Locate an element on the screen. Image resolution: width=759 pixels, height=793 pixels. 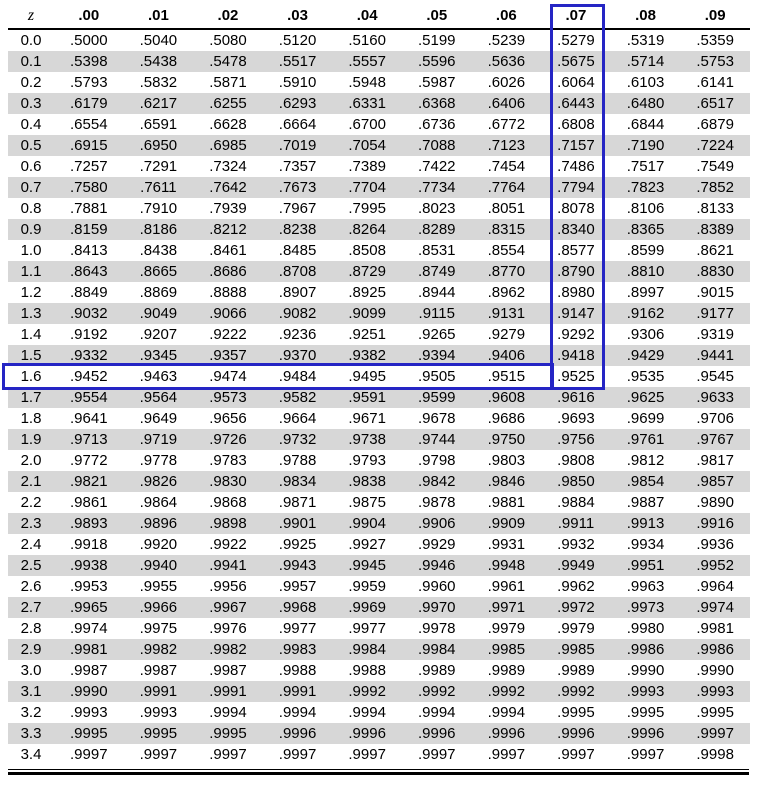
value-cell: .9878 is located at coordinates (436, 502).